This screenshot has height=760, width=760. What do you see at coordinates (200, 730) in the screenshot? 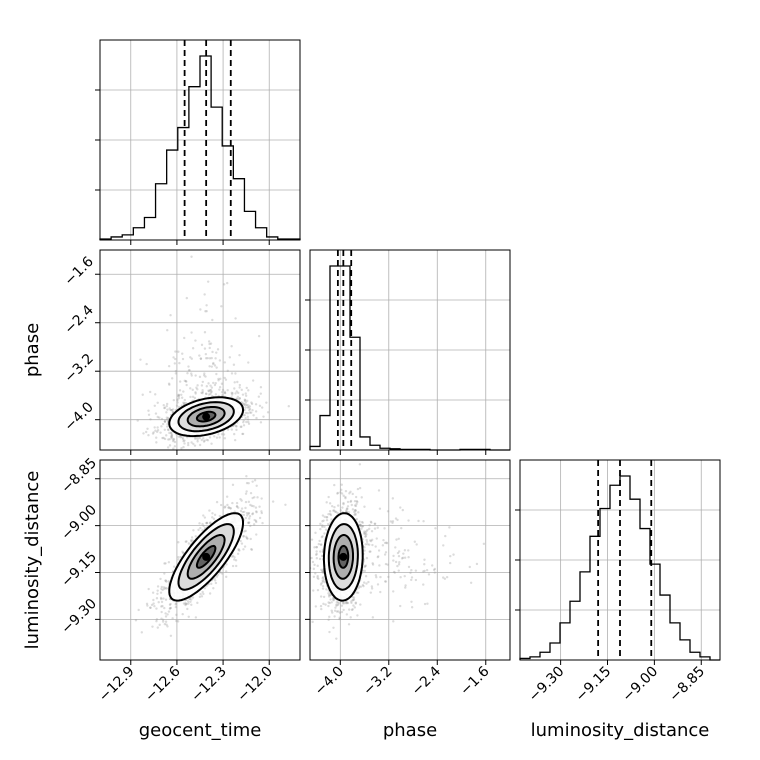
I see `xlabel-geocent-time: geocent_time` at bounding box center [200, 730].